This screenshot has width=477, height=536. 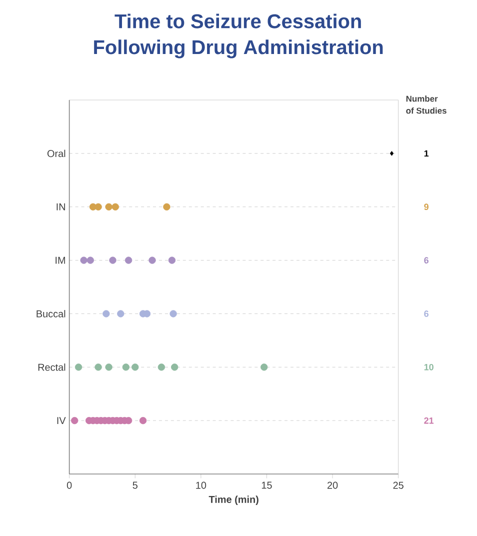 What do you see at coordinates (426, 207) in the screenshot?
I see `text: 9` at bounding box center [426, 207].